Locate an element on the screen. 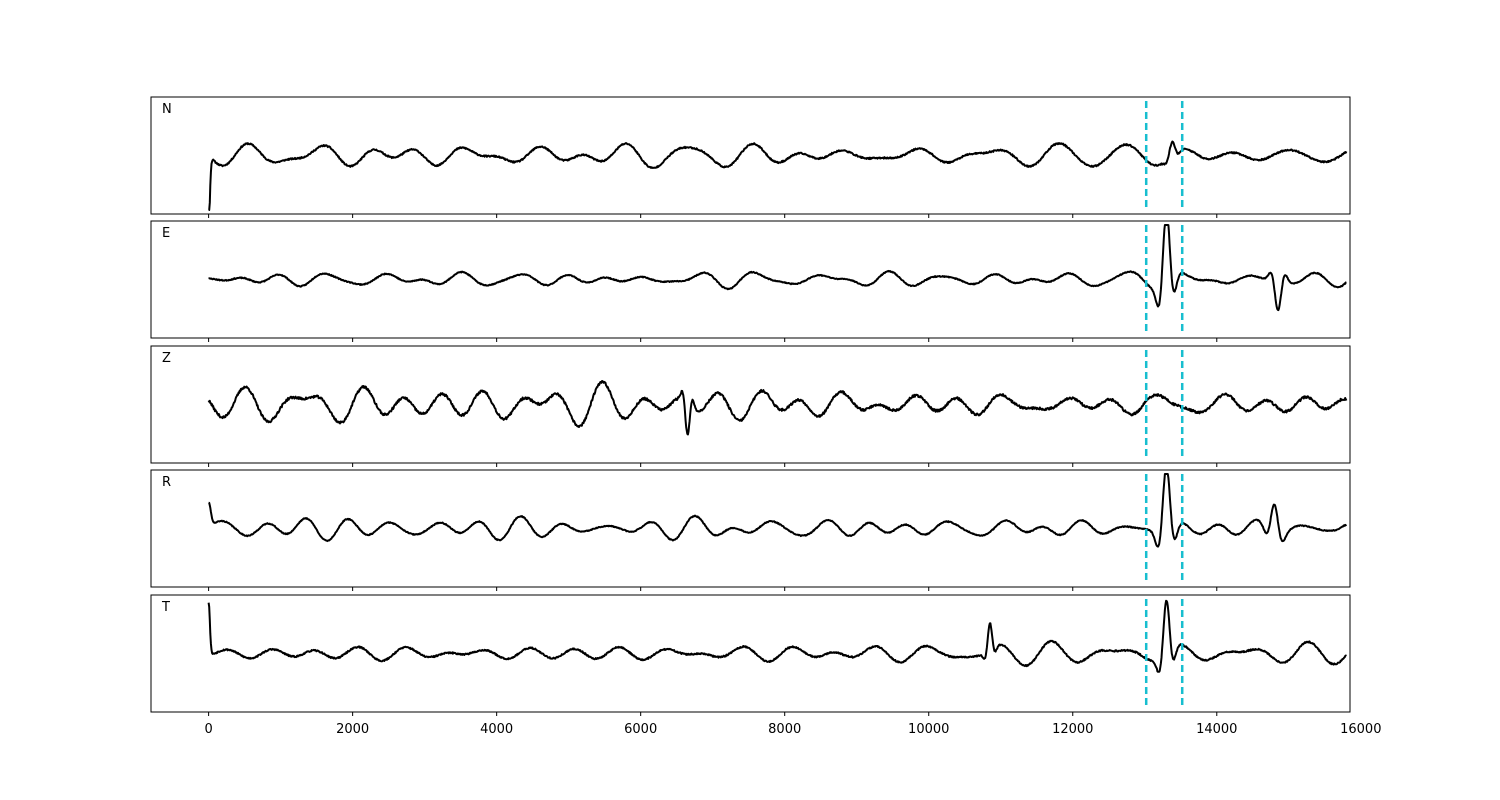 Image resolution: width=1500 pixels, height=800 pixels. panel-label: N is located at coordinates (167, 109).